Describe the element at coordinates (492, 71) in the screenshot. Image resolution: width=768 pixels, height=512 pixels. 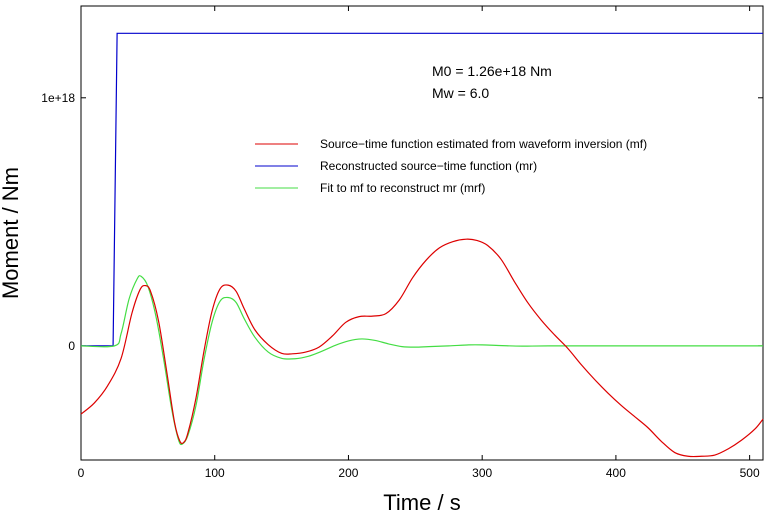
I see `annotation-m0: M0 = 1.26e+18 Nm` at that location.